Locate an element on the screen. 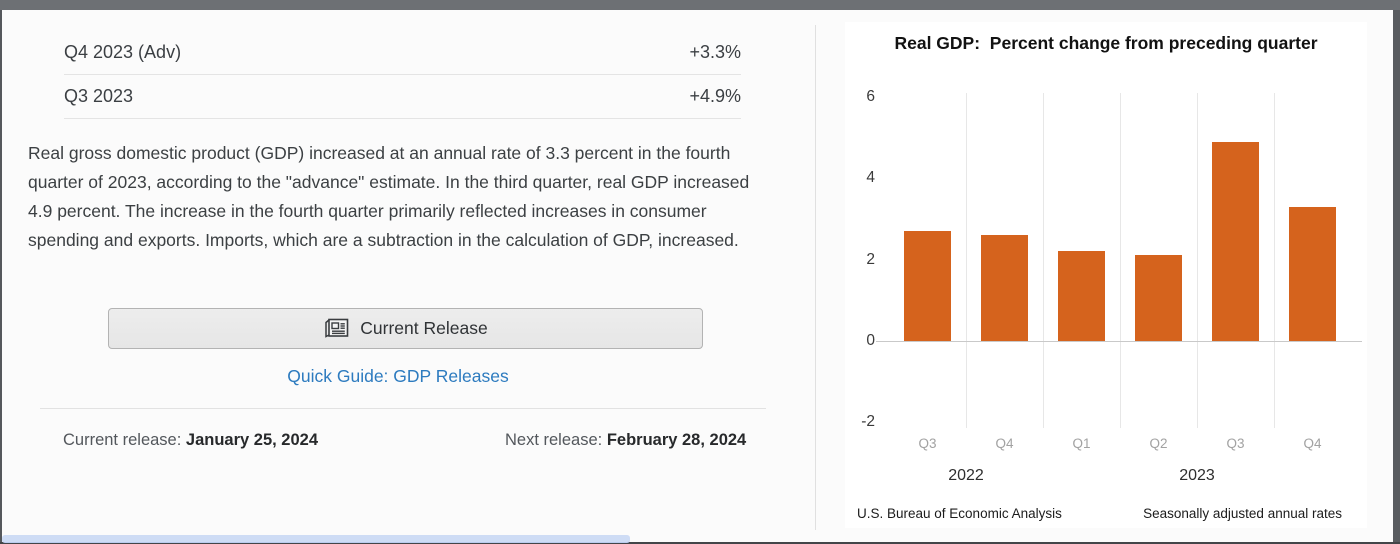 The width and height of the screenshot is (1400, 544). newspaper-icon is located at coordinates (337, 328).